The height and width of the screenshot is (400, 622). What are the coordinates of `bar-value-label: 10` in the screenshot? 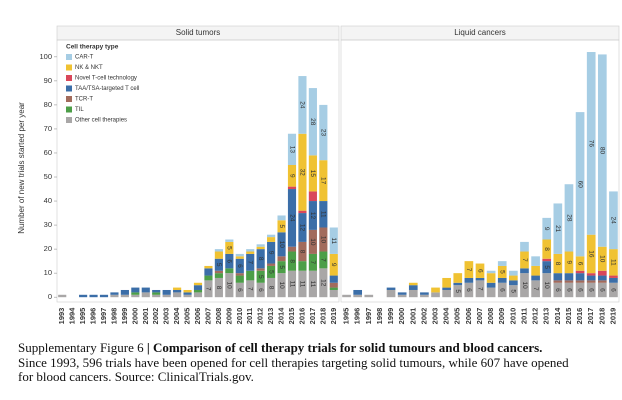 It's located at (546, 286).